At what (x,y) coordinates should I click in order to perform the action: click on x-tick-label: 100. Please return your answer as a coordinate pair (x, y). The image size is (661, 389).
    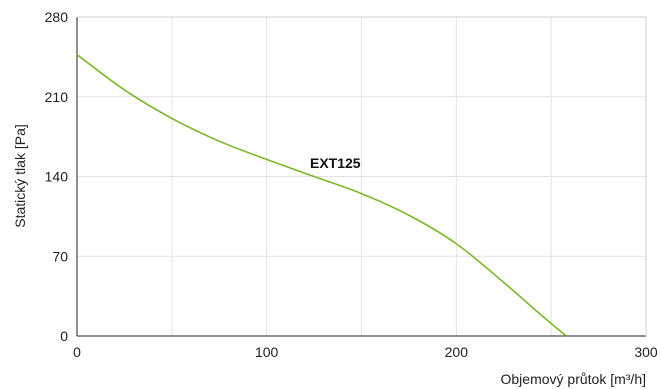
    Looking at the image, I should click on (267, 352).